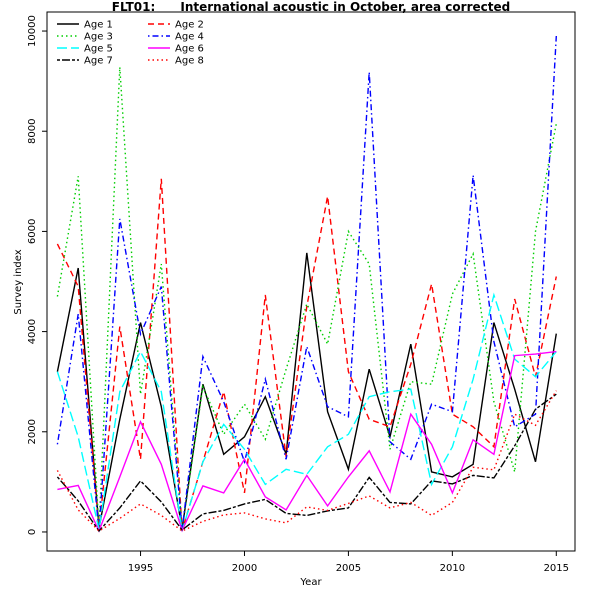  What do you see at coordinates (37, 275) in the screenshot?
I see `y-axis: 0 2000 4000 6000 8000 10000` at bounding box center [37, 275].